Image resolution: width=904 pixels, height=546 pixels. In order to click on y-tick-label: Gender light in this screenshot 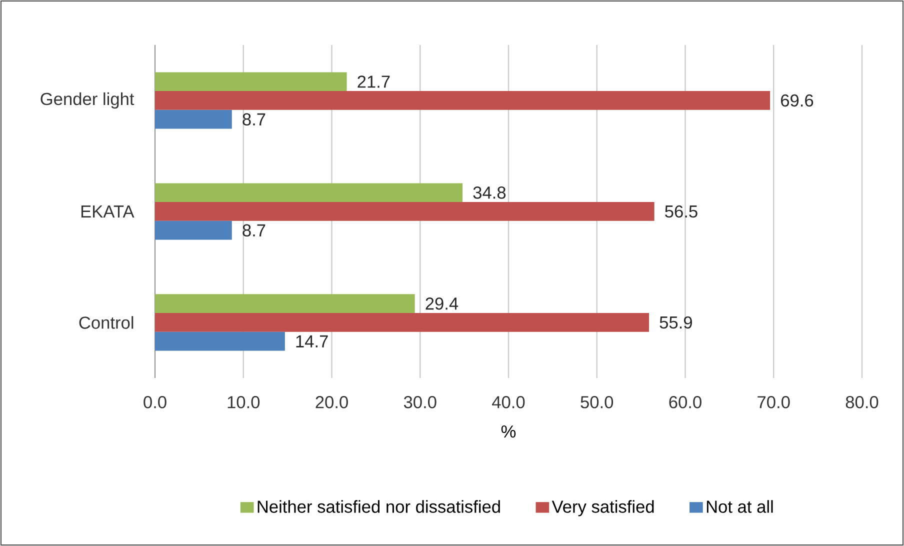, I will do `click(87, 100)`.